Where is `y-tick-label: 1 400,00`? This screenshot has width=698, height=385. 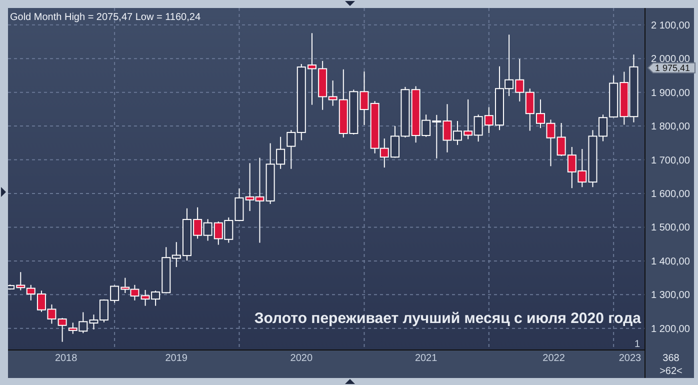 y-tick-label: 1 400,00 is located at coordinates (670, 262).